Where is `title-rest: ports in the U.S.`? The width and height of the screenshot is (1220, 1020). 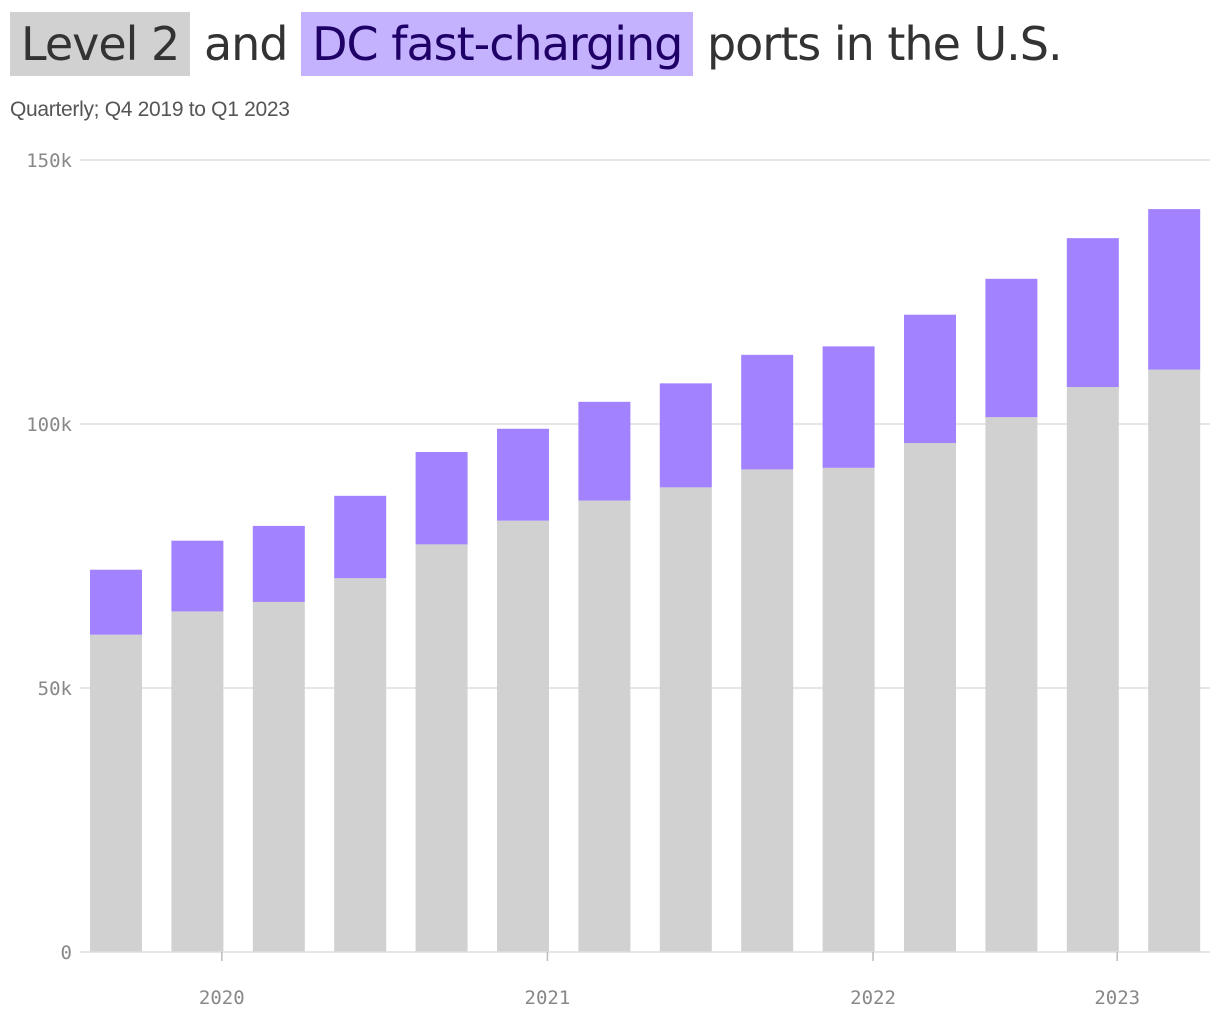
title-rest: ports in the U.S. is located at coordinates (884, 44).